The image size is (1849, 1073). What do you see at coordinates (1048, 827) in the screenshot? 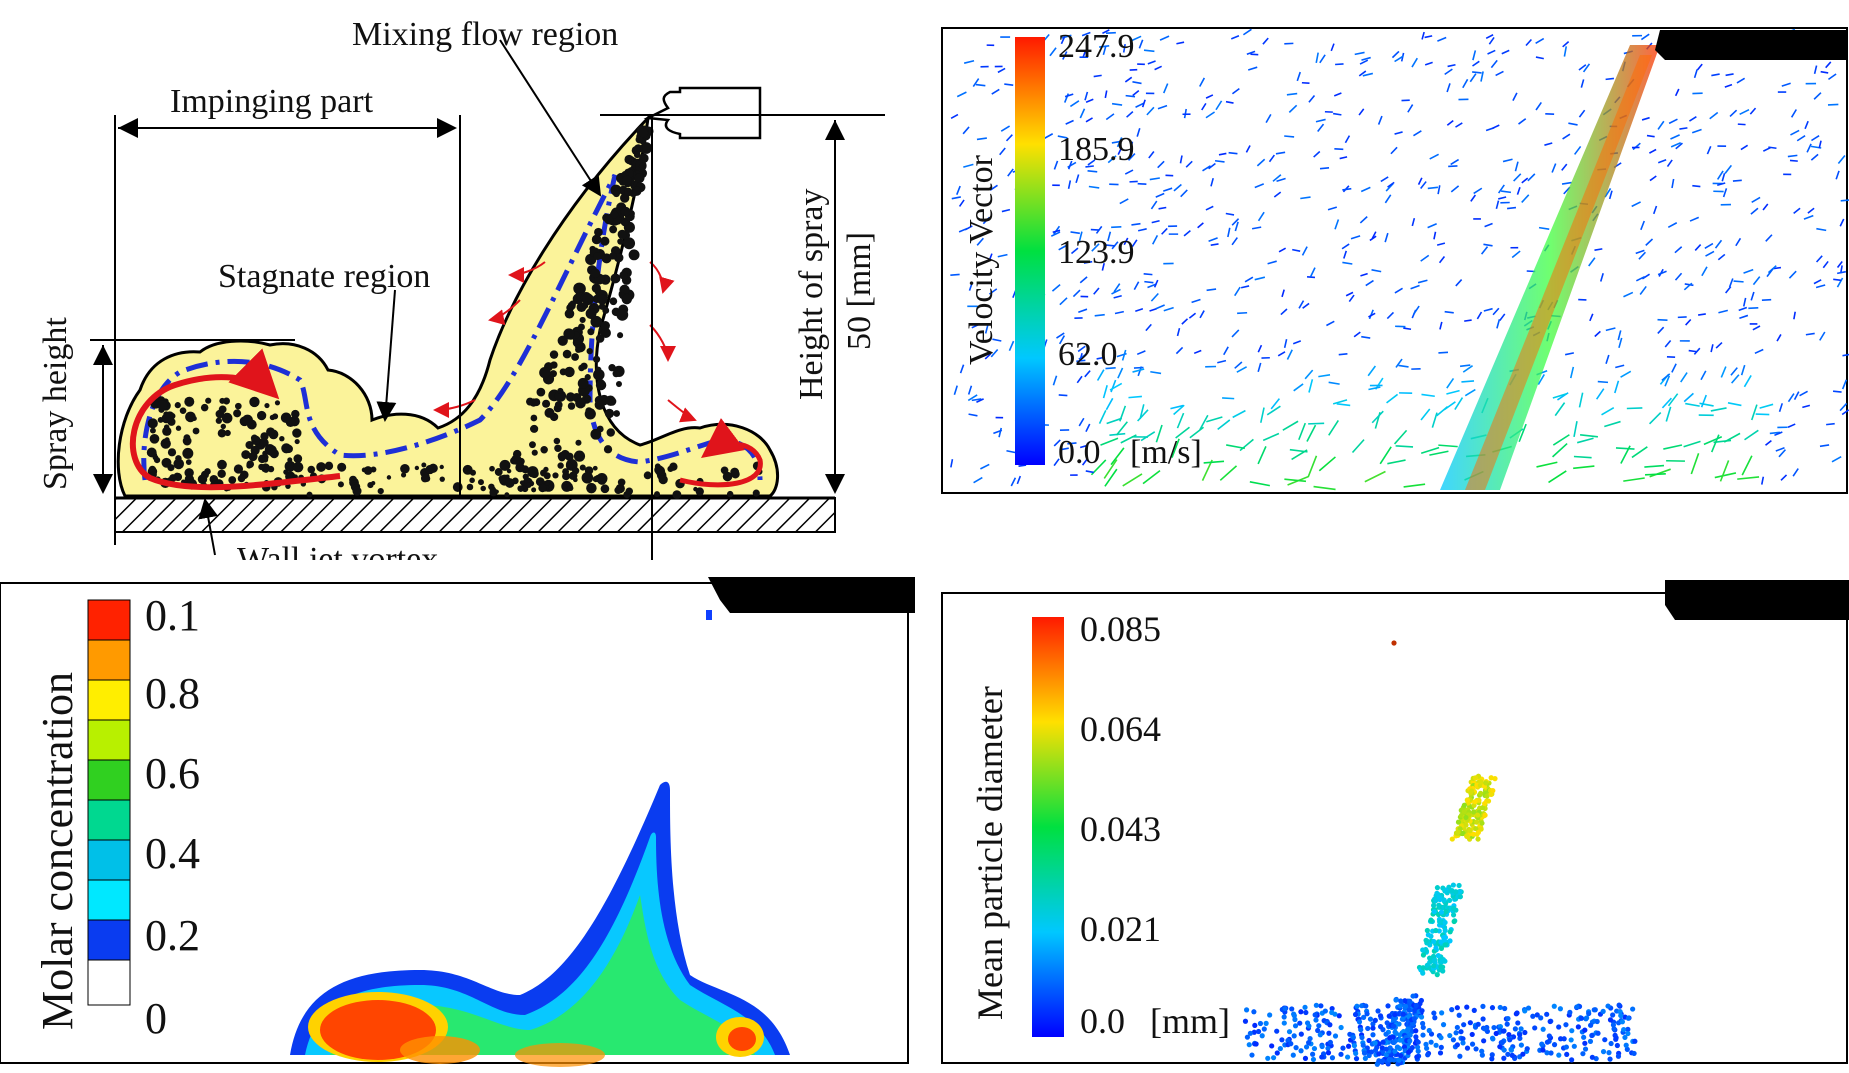
I see `diameter-colorbar` at bounding box center [1048, 827].